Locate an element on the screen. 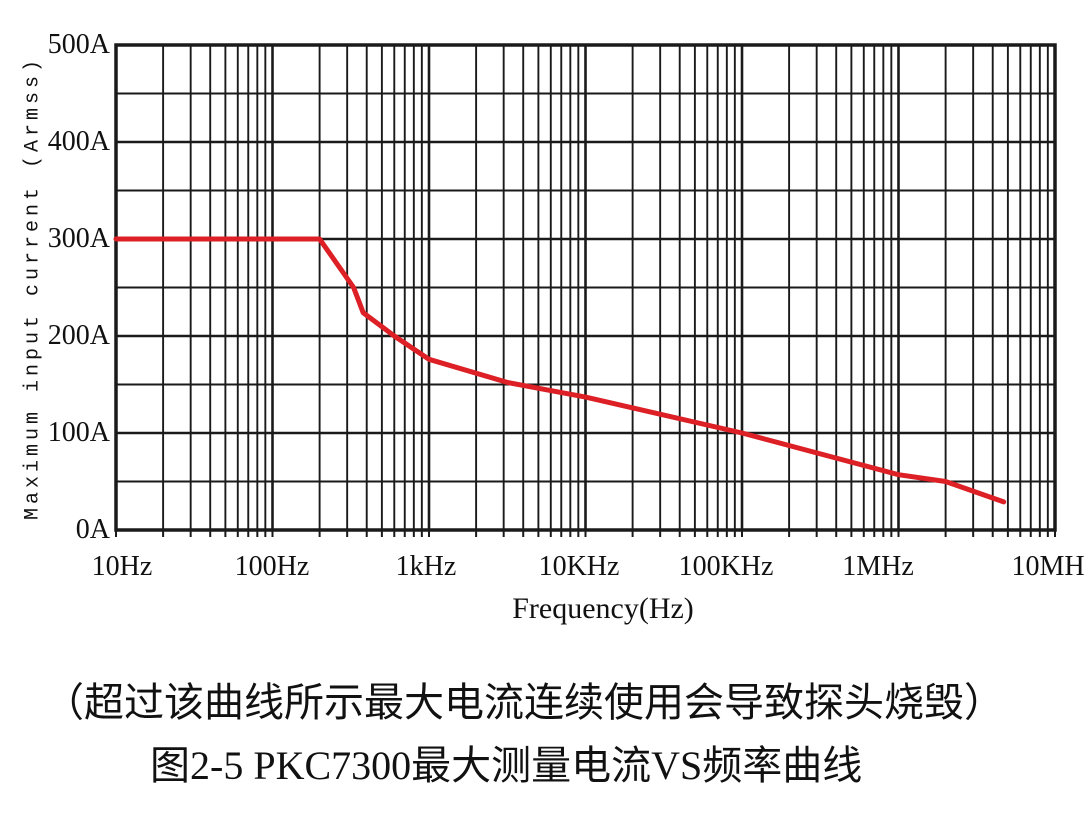 Image resolution: width=1091 pixels, height=816 pixels. x-tick-label: 10MH is located at coordinates (1048, 566).